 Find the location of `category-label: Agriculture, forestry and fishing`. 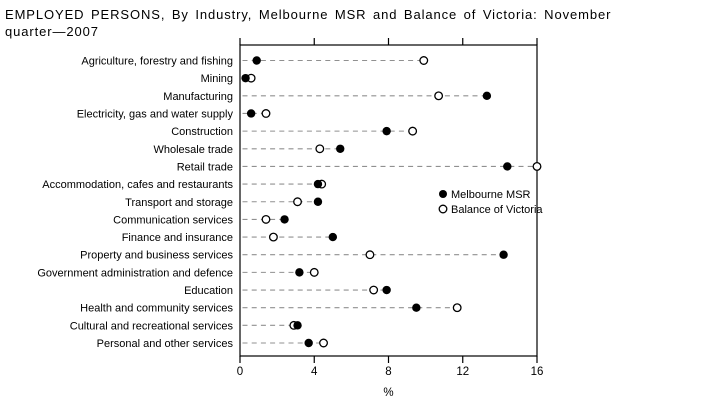

category-label: Agriculture, forestry and fishing is located at coordinates (157, 62).